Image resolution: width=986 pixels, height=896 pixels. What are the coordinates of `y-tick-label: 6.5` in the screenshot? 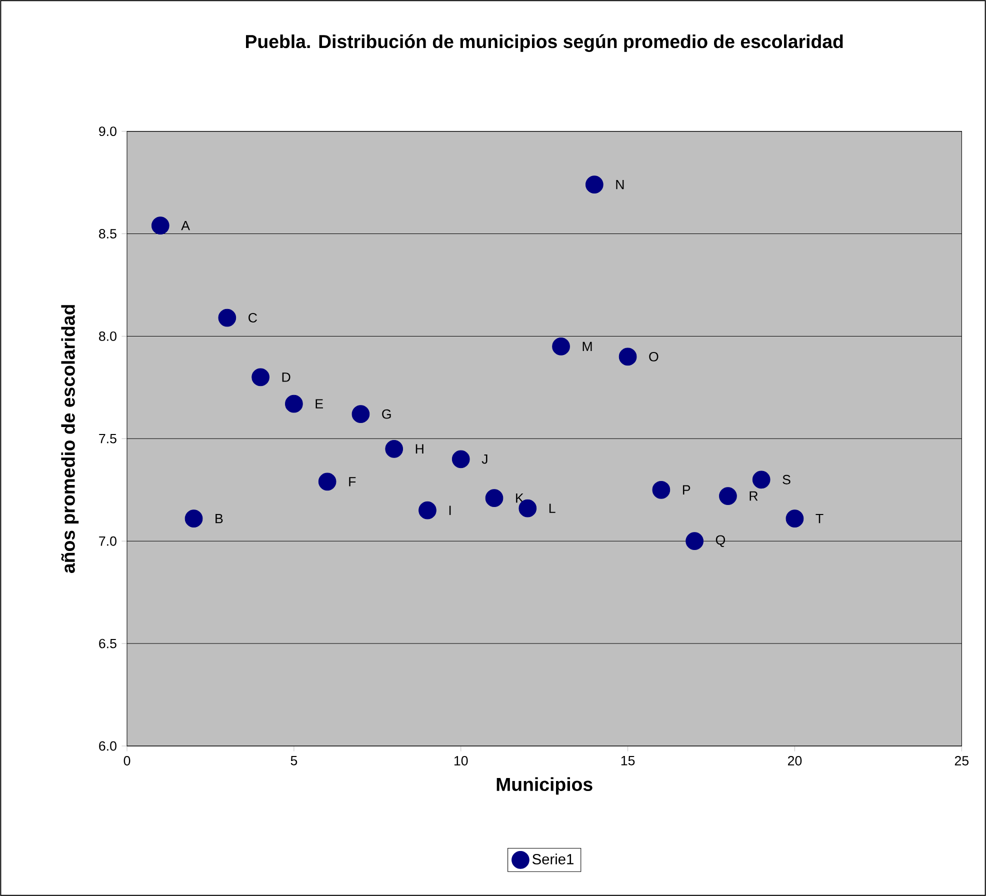 It's located at (107, 643).